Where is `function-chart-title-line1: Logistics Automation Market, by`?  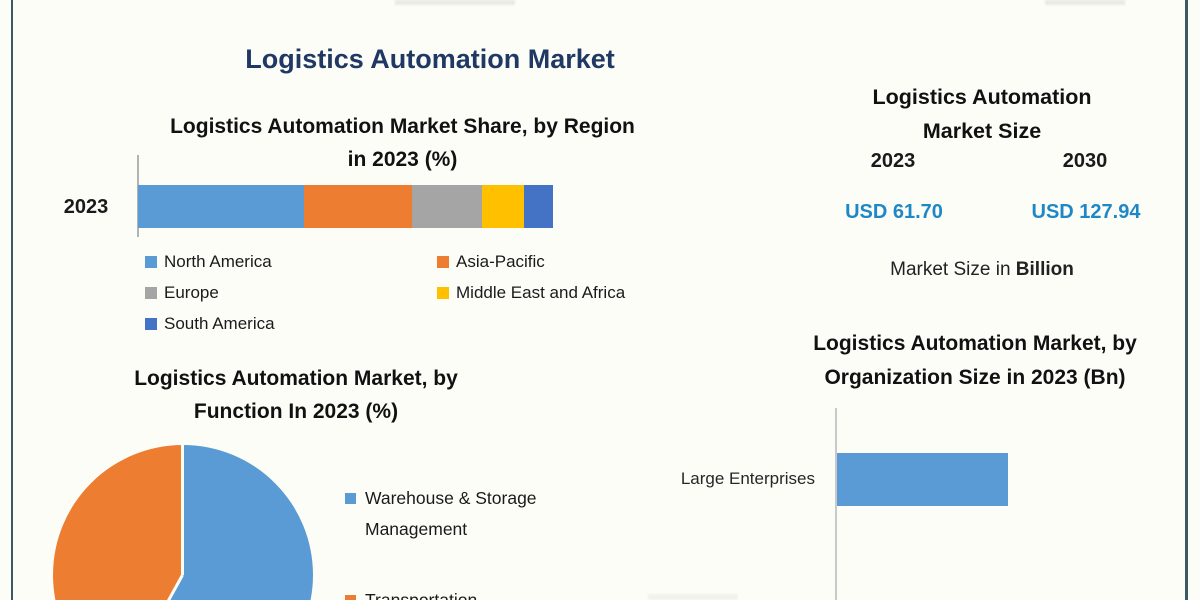 function-chart-title-line1: Logistics Automation Market, by is located at coordinates (296, 378).